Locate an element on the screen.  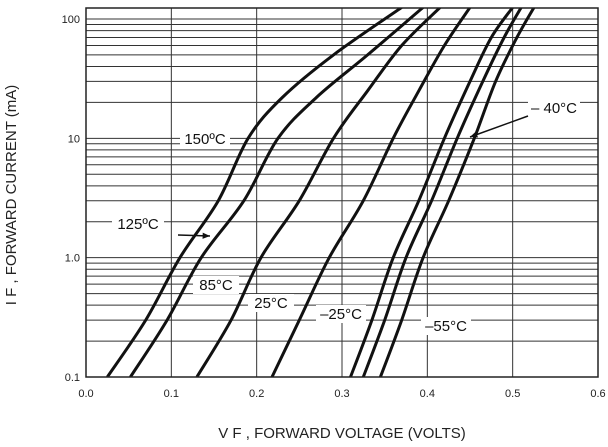
x-tick-label: 0.4 is located at coordinates (427, 394).